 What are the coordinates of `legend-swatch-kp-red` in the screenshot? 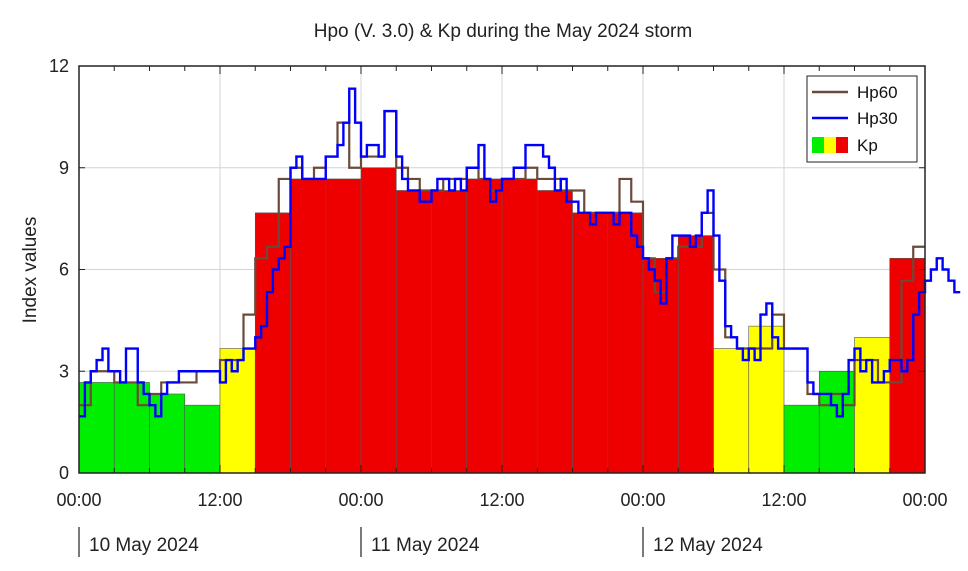 It's located at (842, 145).